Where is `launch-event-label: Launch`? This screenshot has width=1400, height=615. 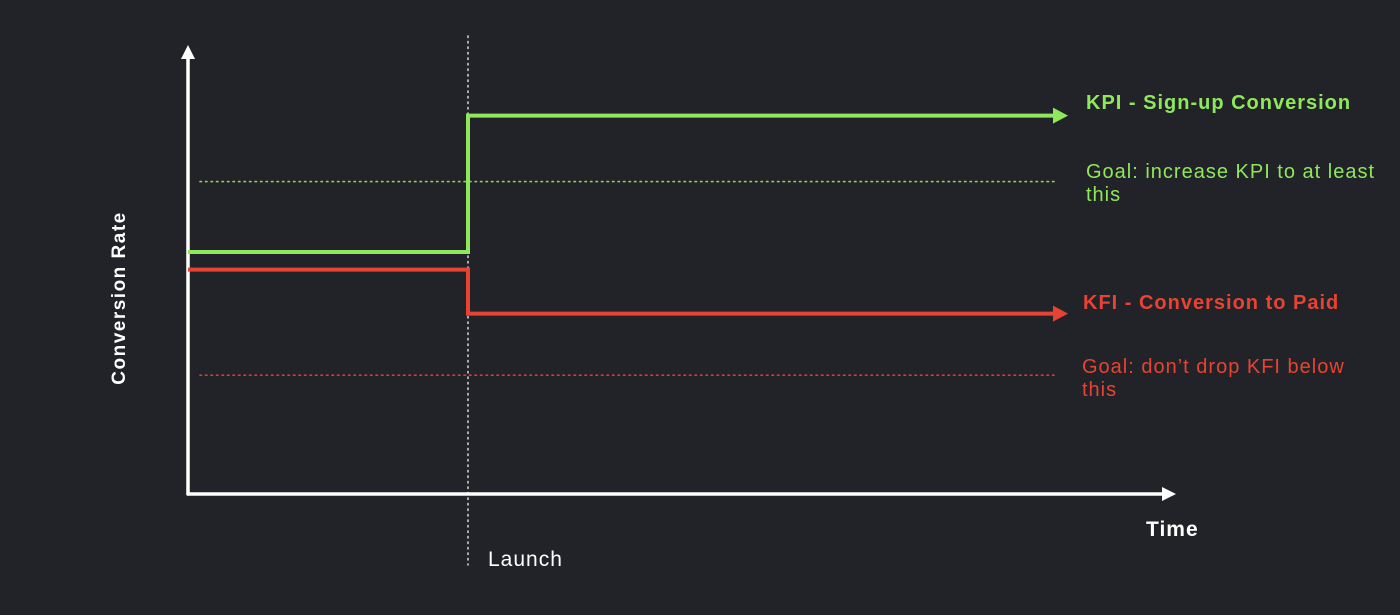
launch-event-label: Launch is located at coordinates (525, 559).